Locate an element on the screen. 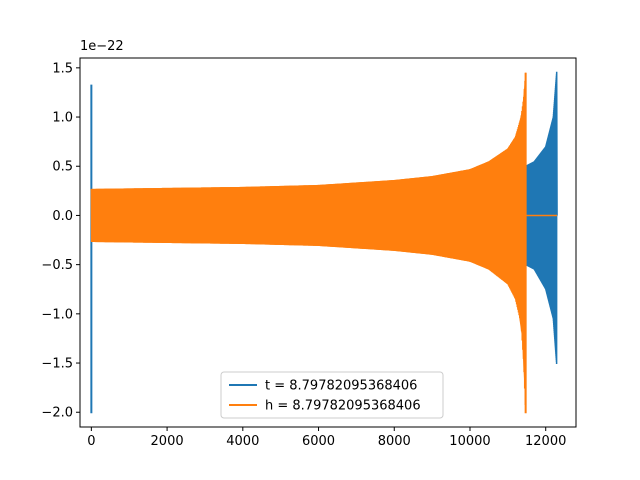 This screenshot has height=480, width=640. y-tick-label: 1.0 is located at coordinates (62, 118).